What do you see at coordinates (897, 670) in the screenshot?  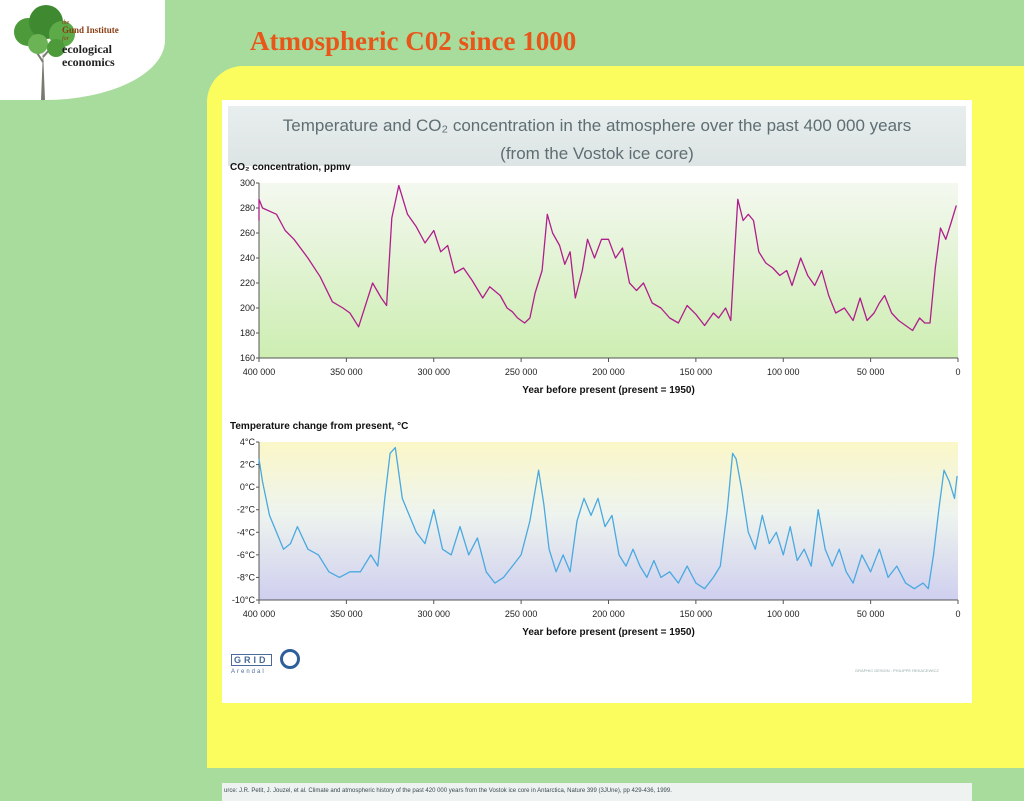 I see `graphic-credit: GRAPHIC DESIGN : PHILIPPE REKACEWICZ` at bounding box center [897, 670].